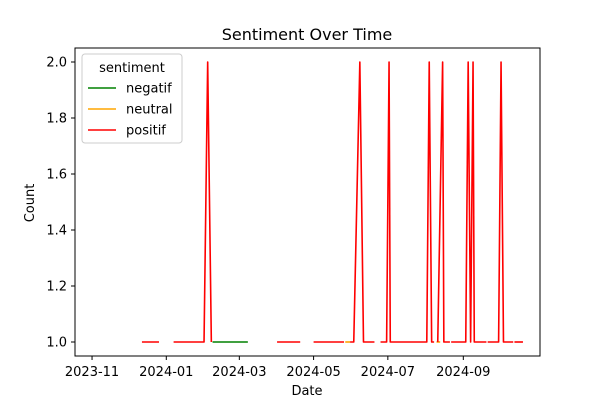  What do you see at coordinates (60, 203) in the screenshot?
I see `y-axis: 1.0 1.2 1.4 1.6 1.8 2.0` at bounding box center [60, 203].